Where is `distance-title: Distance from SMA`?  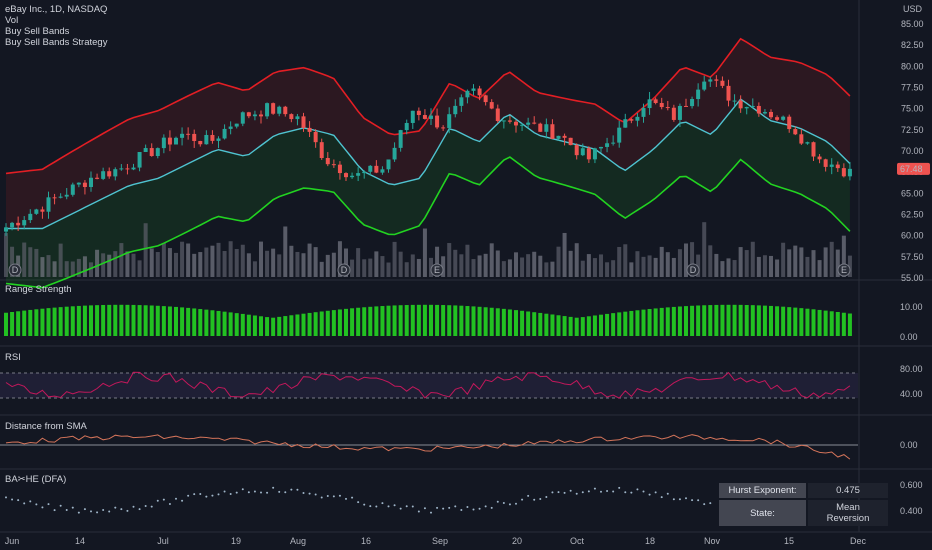 distance-title: Distance from SMA is located at coordinates (46, 426).